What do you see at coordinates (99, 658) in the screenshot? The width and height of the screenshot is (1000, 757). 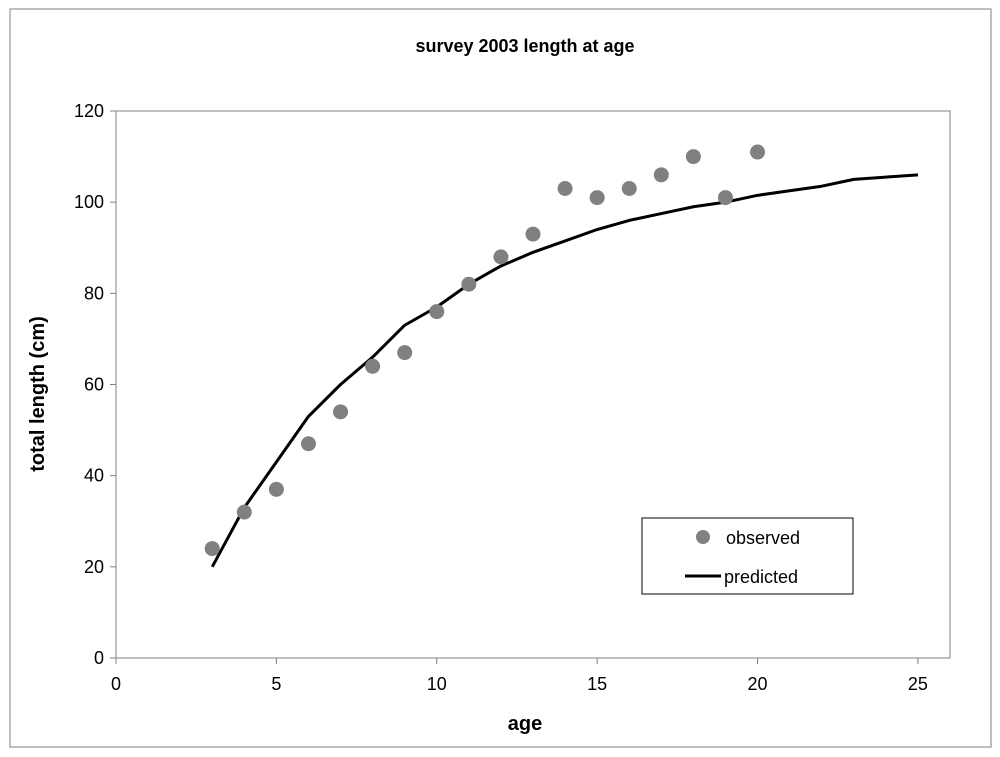 I see `y-tick-label: 0` at bounding box center [99, 658].